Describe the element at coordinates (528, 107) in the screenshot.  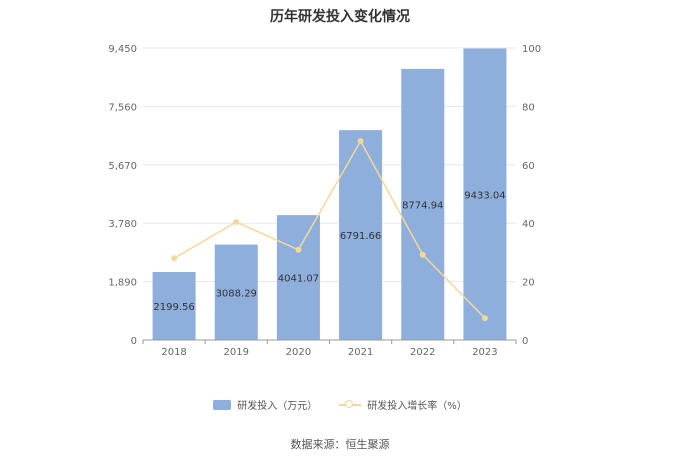
I see `y-right-tick-label: 80` at that location.